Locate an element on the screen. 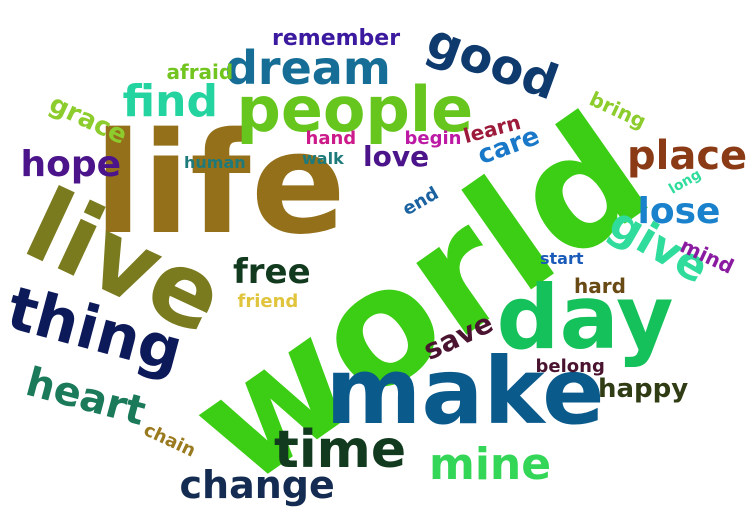  word-walk: walk is located at coordinates (323, 158).